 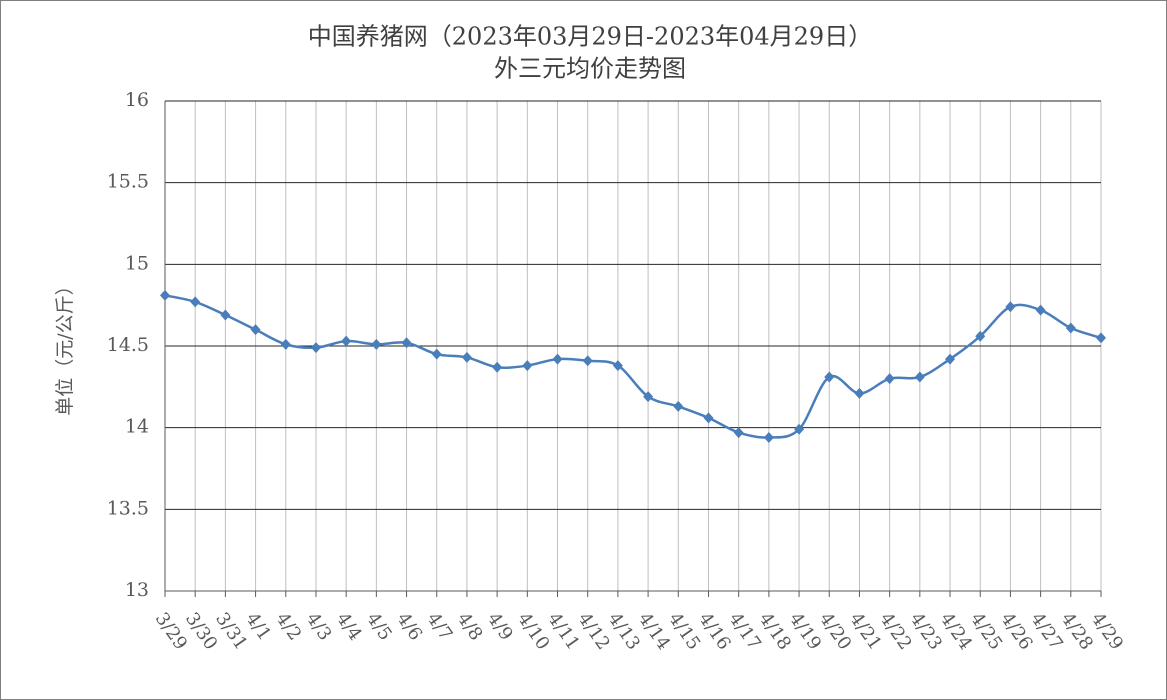 I want to click on y-tick-label: 13, so click(x=137, y=590).